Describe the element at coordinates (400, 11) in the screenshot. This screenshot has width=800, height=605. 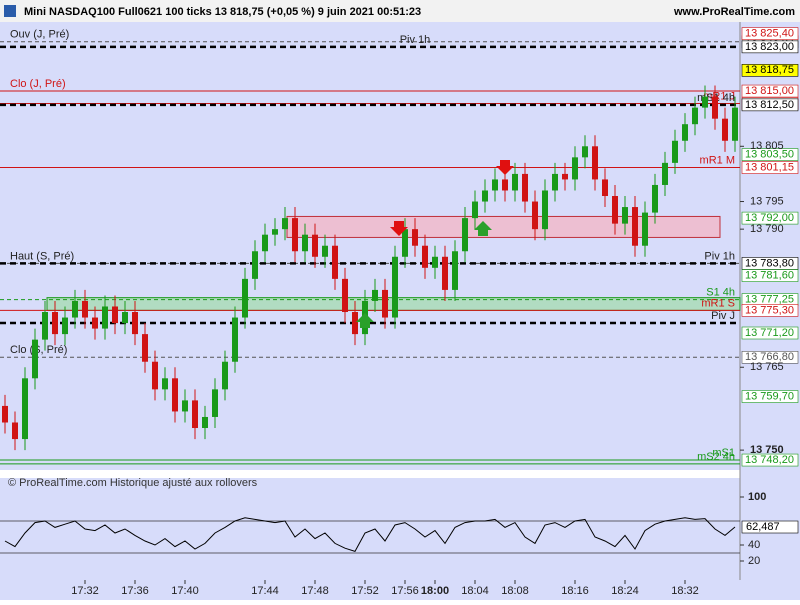
I see `header-bar` at that location.